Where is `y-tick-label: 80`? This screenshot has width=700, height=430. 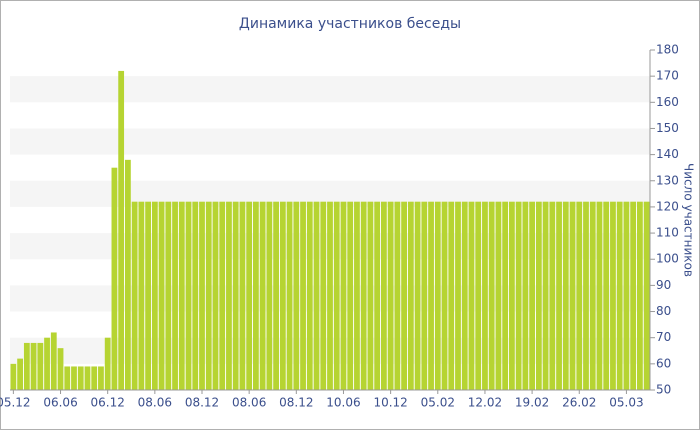
y-tick-label: 80 is located at coordinates (663, 311).